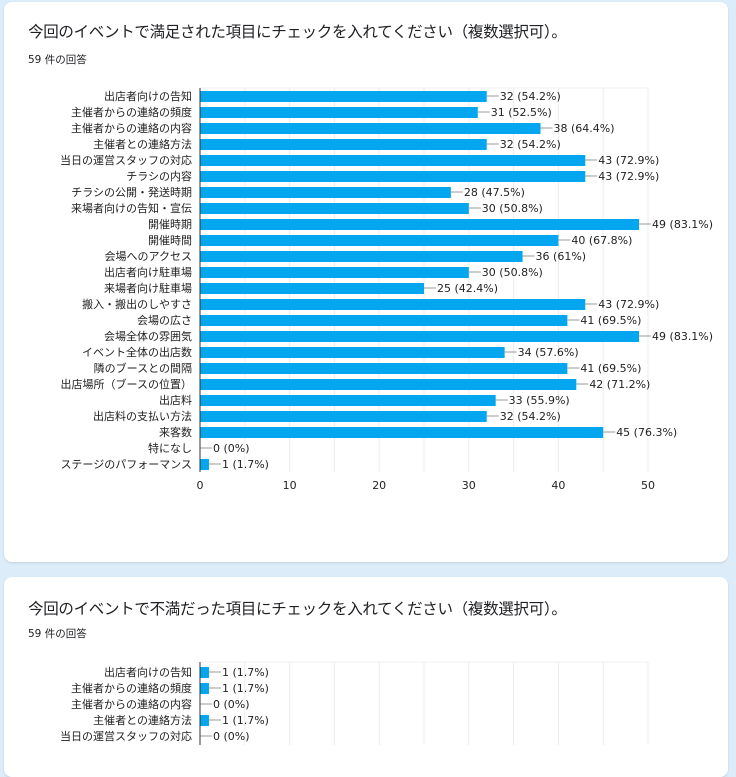  I want to click on data-label: 31 (52.5%), so click(521, 112).